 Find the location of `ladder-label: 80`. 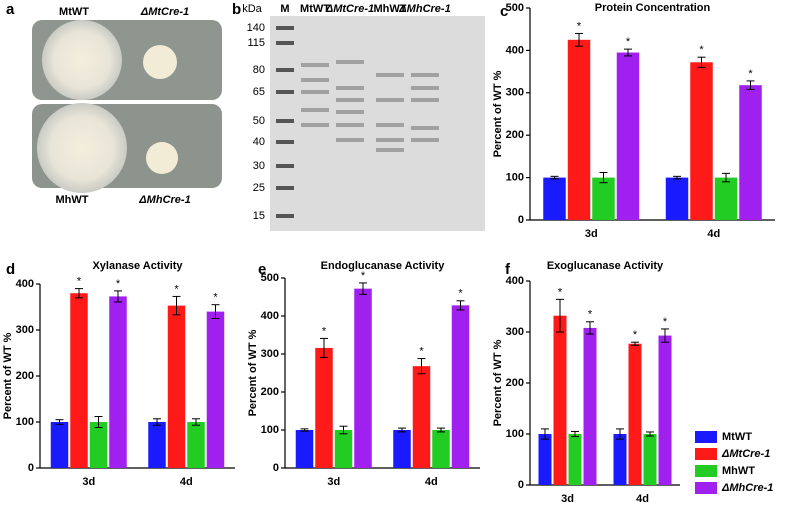

ladder-label: 80 is located at coordinates (259, 70).